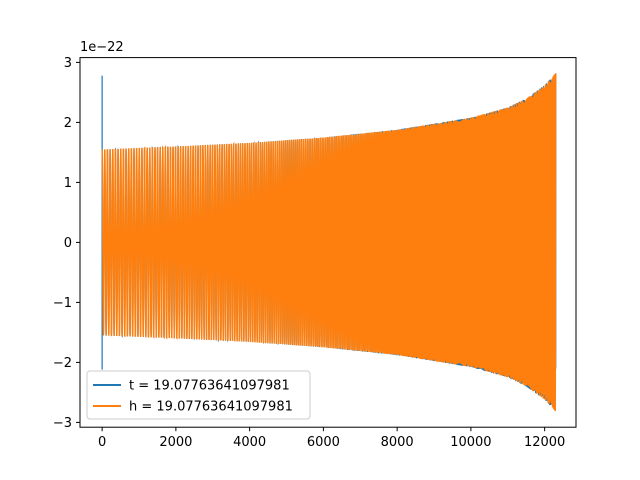 This screenshot has width=640, height=480. What do you see at coordinates (470, 442) in the screenshot?
I see `x-tick-label: 10000` at bounding box center [470, 442].